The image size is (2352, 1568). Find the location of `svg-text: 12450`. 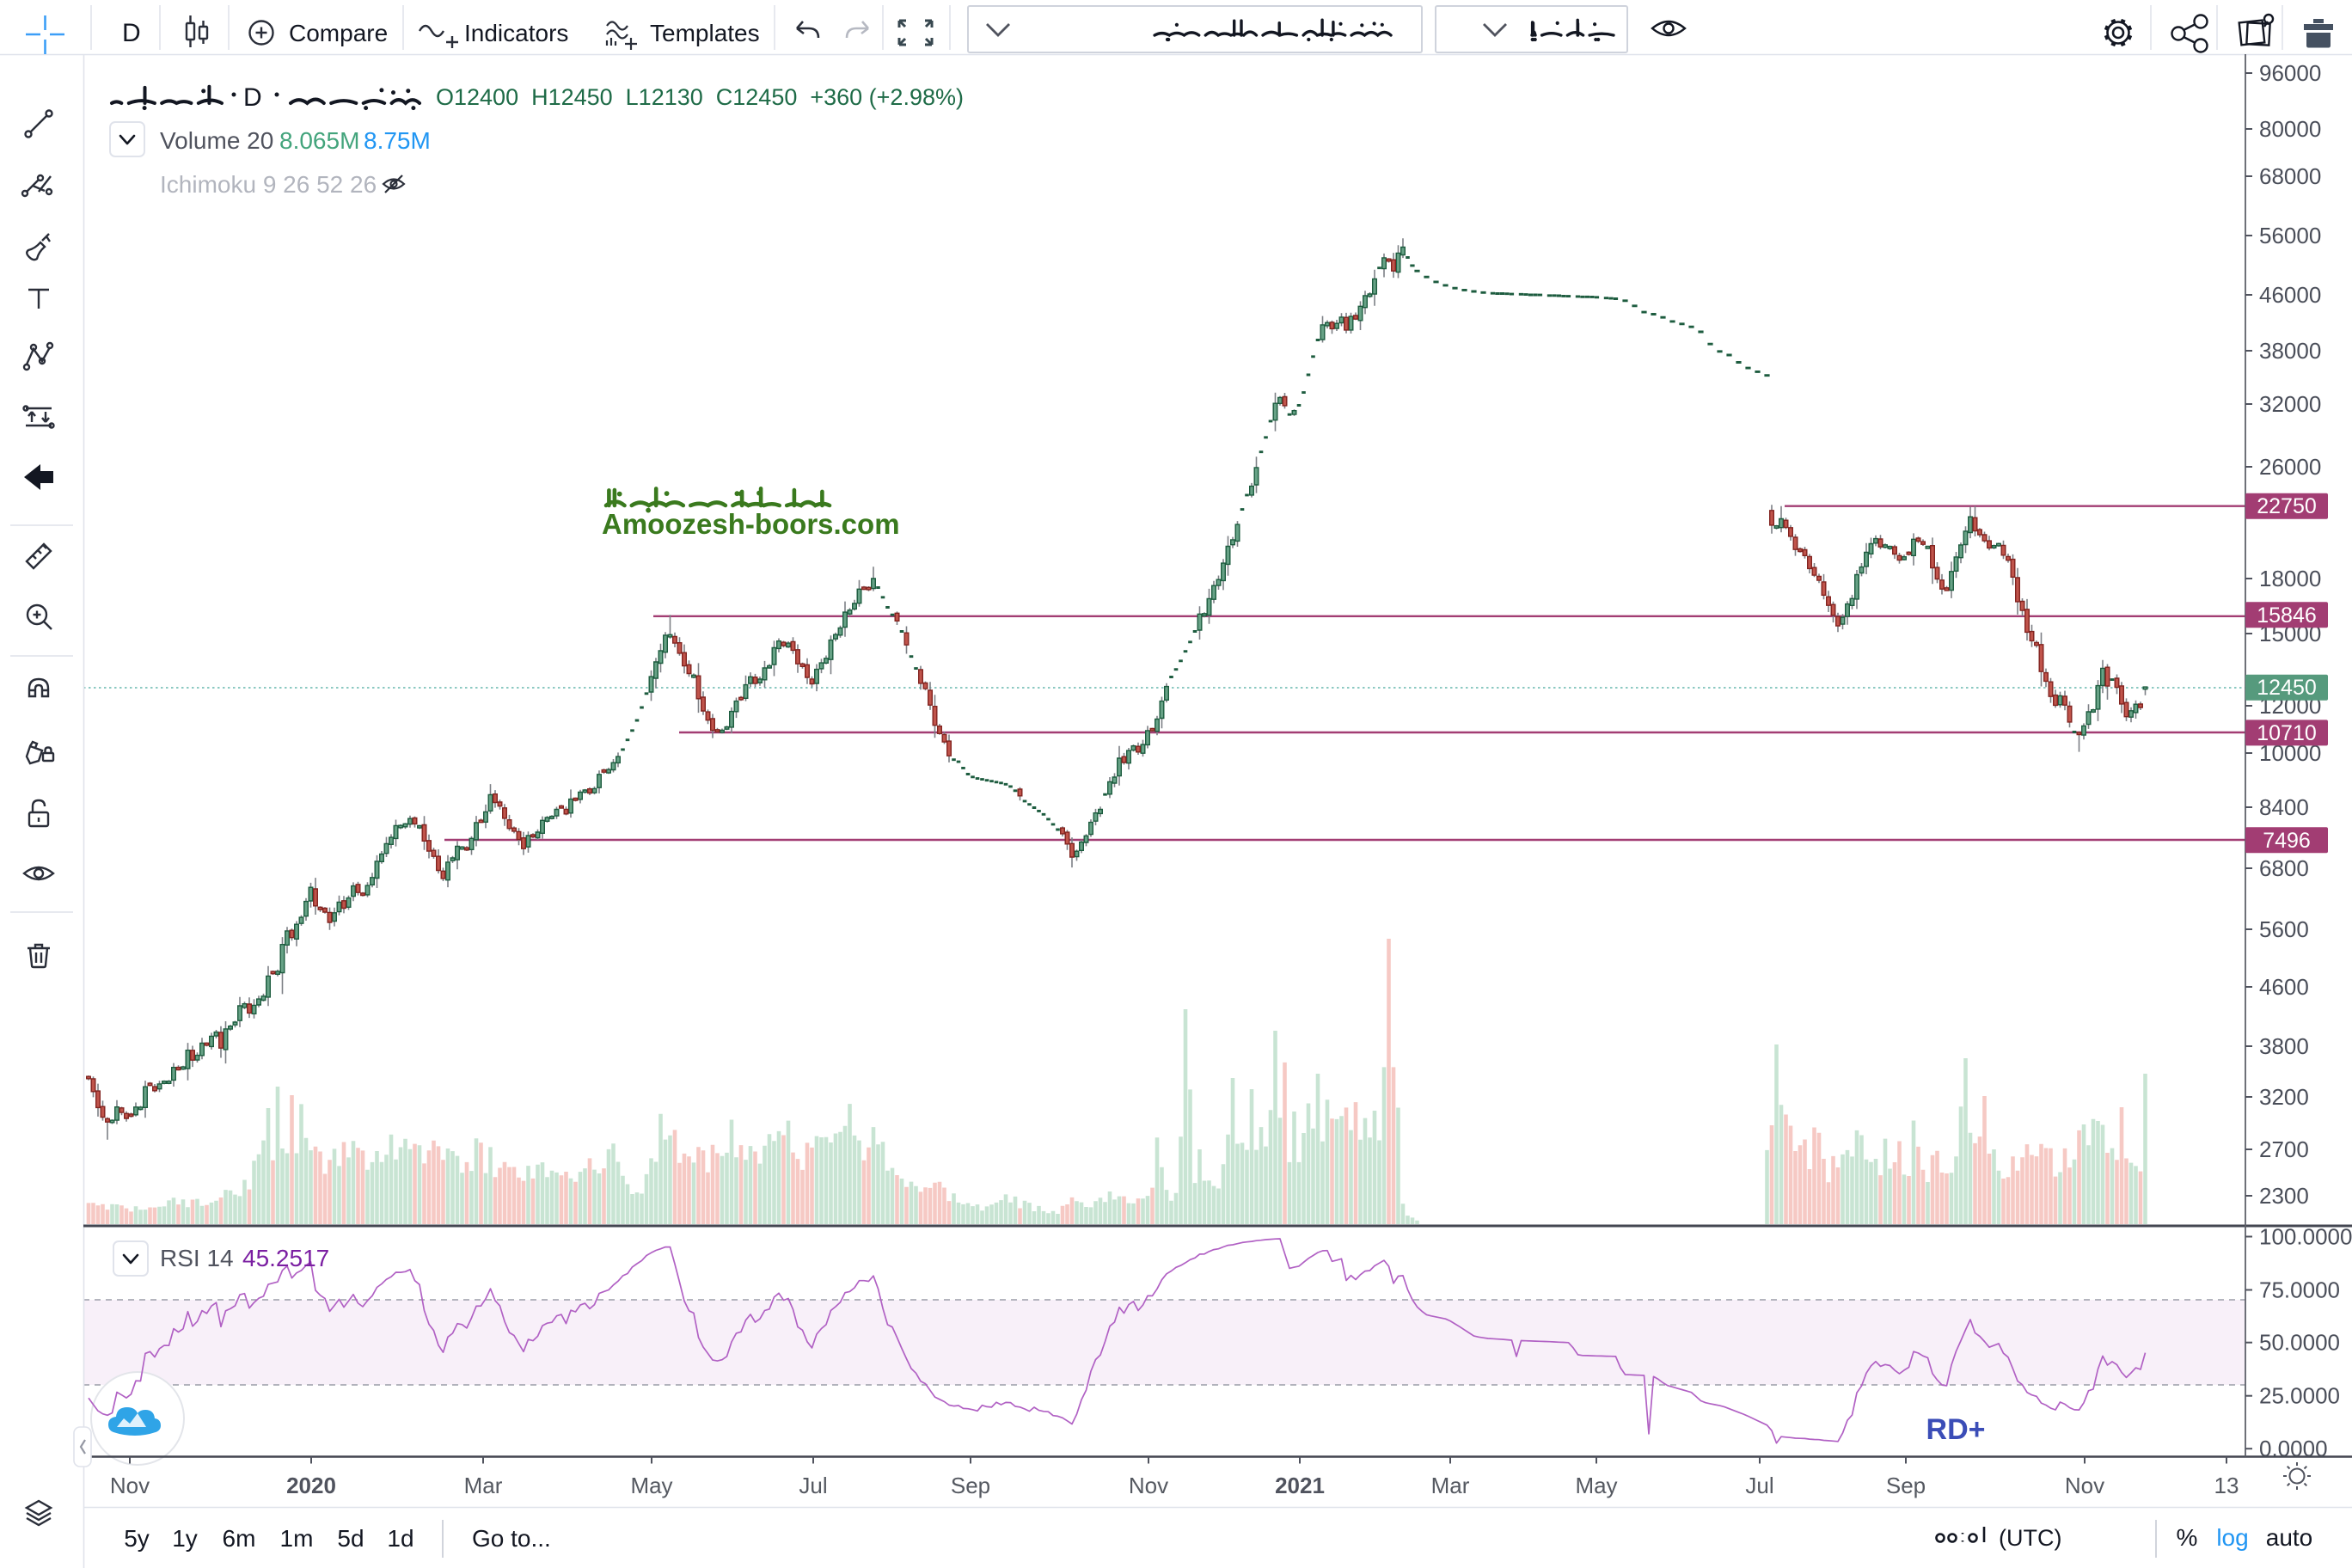

svg-text: 12450 is located at coordinates (2287, 688).